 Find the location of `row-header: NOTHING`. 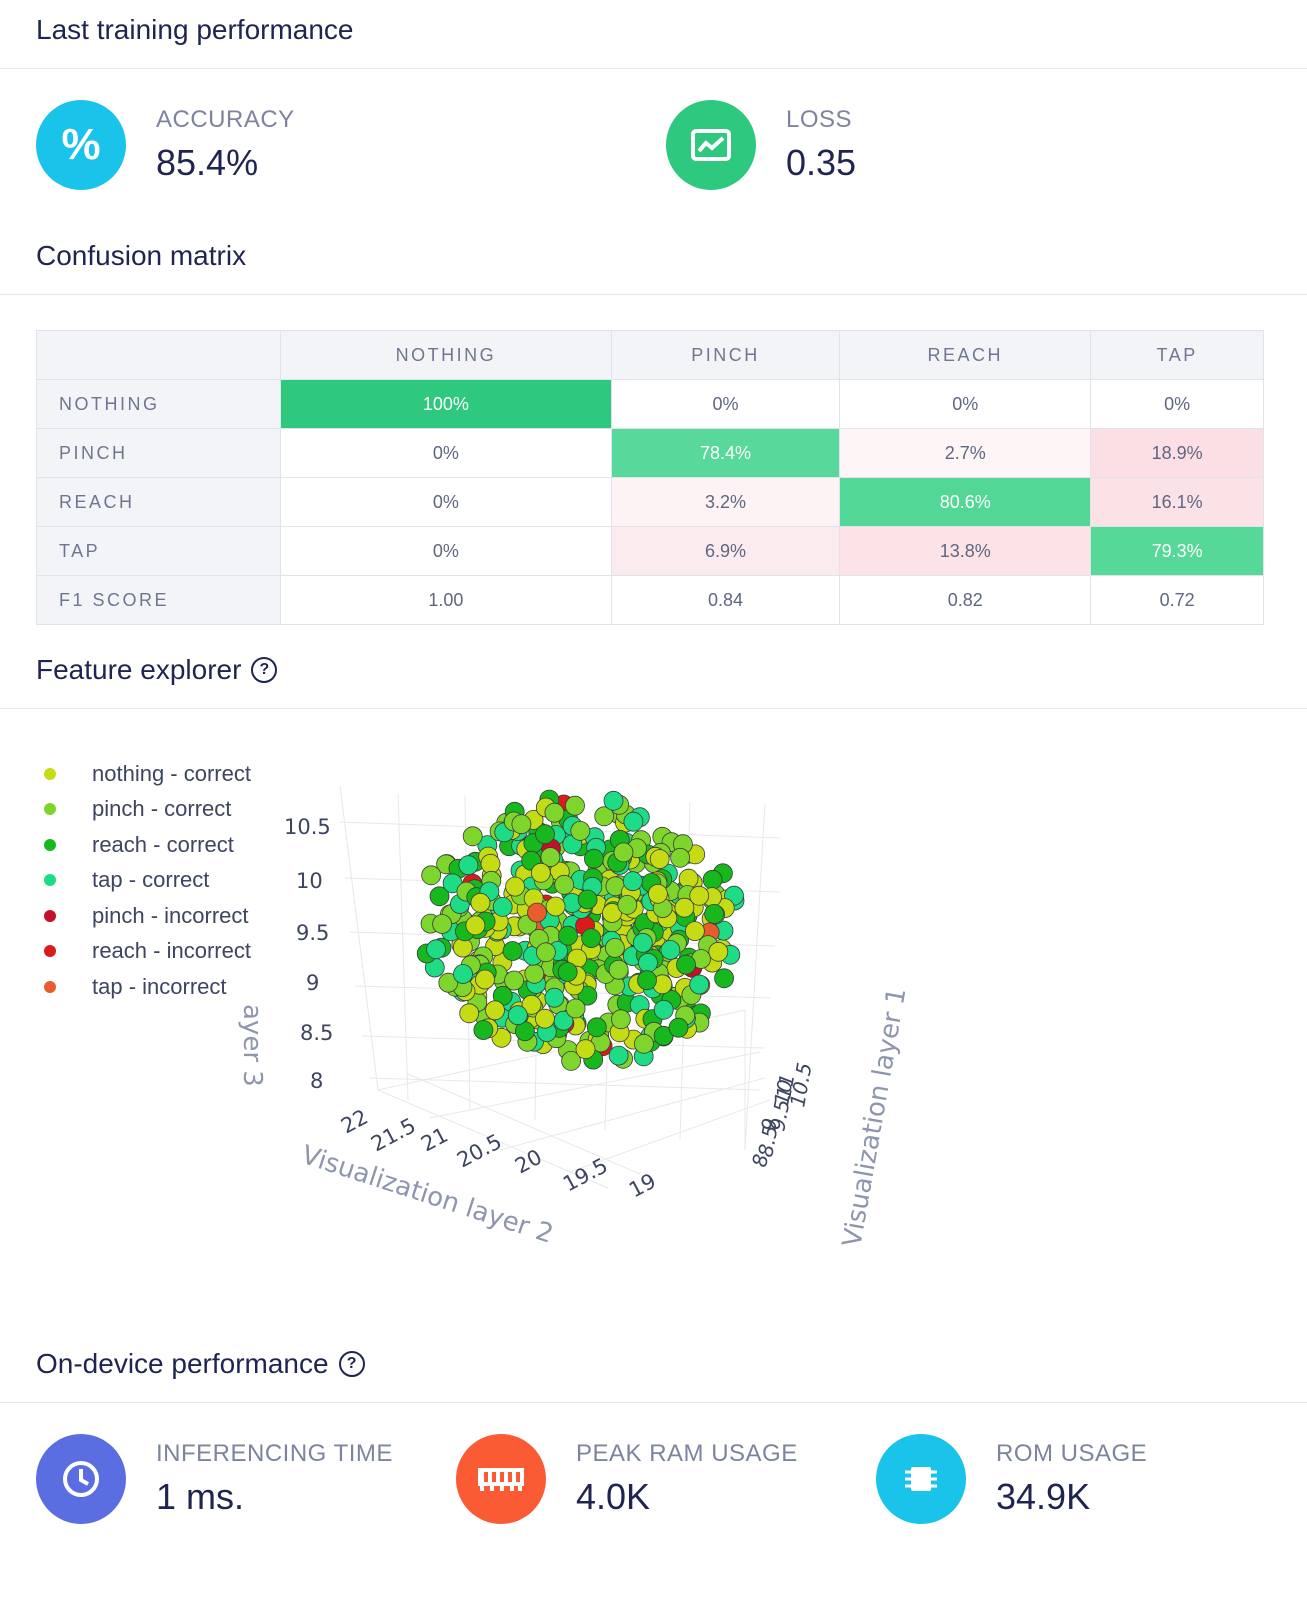

row-header: NOTHING is located at coordinates (158, 404).